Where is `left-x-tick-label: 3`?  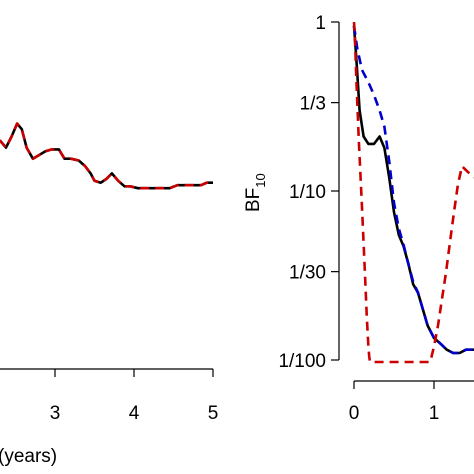
left-x-tick-label: 3 is located at coordinates (55, 413).